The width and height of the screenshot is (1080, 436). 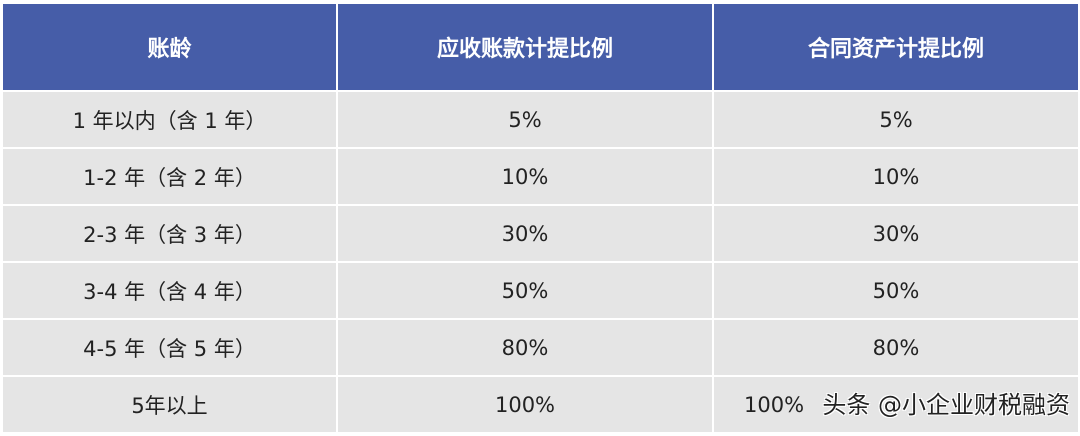 What do you see at coordinates (169, 176) in the screenshot?
I see `cell-aging: 1-2 年（含 2 年）` at bounding box center [169, 176].